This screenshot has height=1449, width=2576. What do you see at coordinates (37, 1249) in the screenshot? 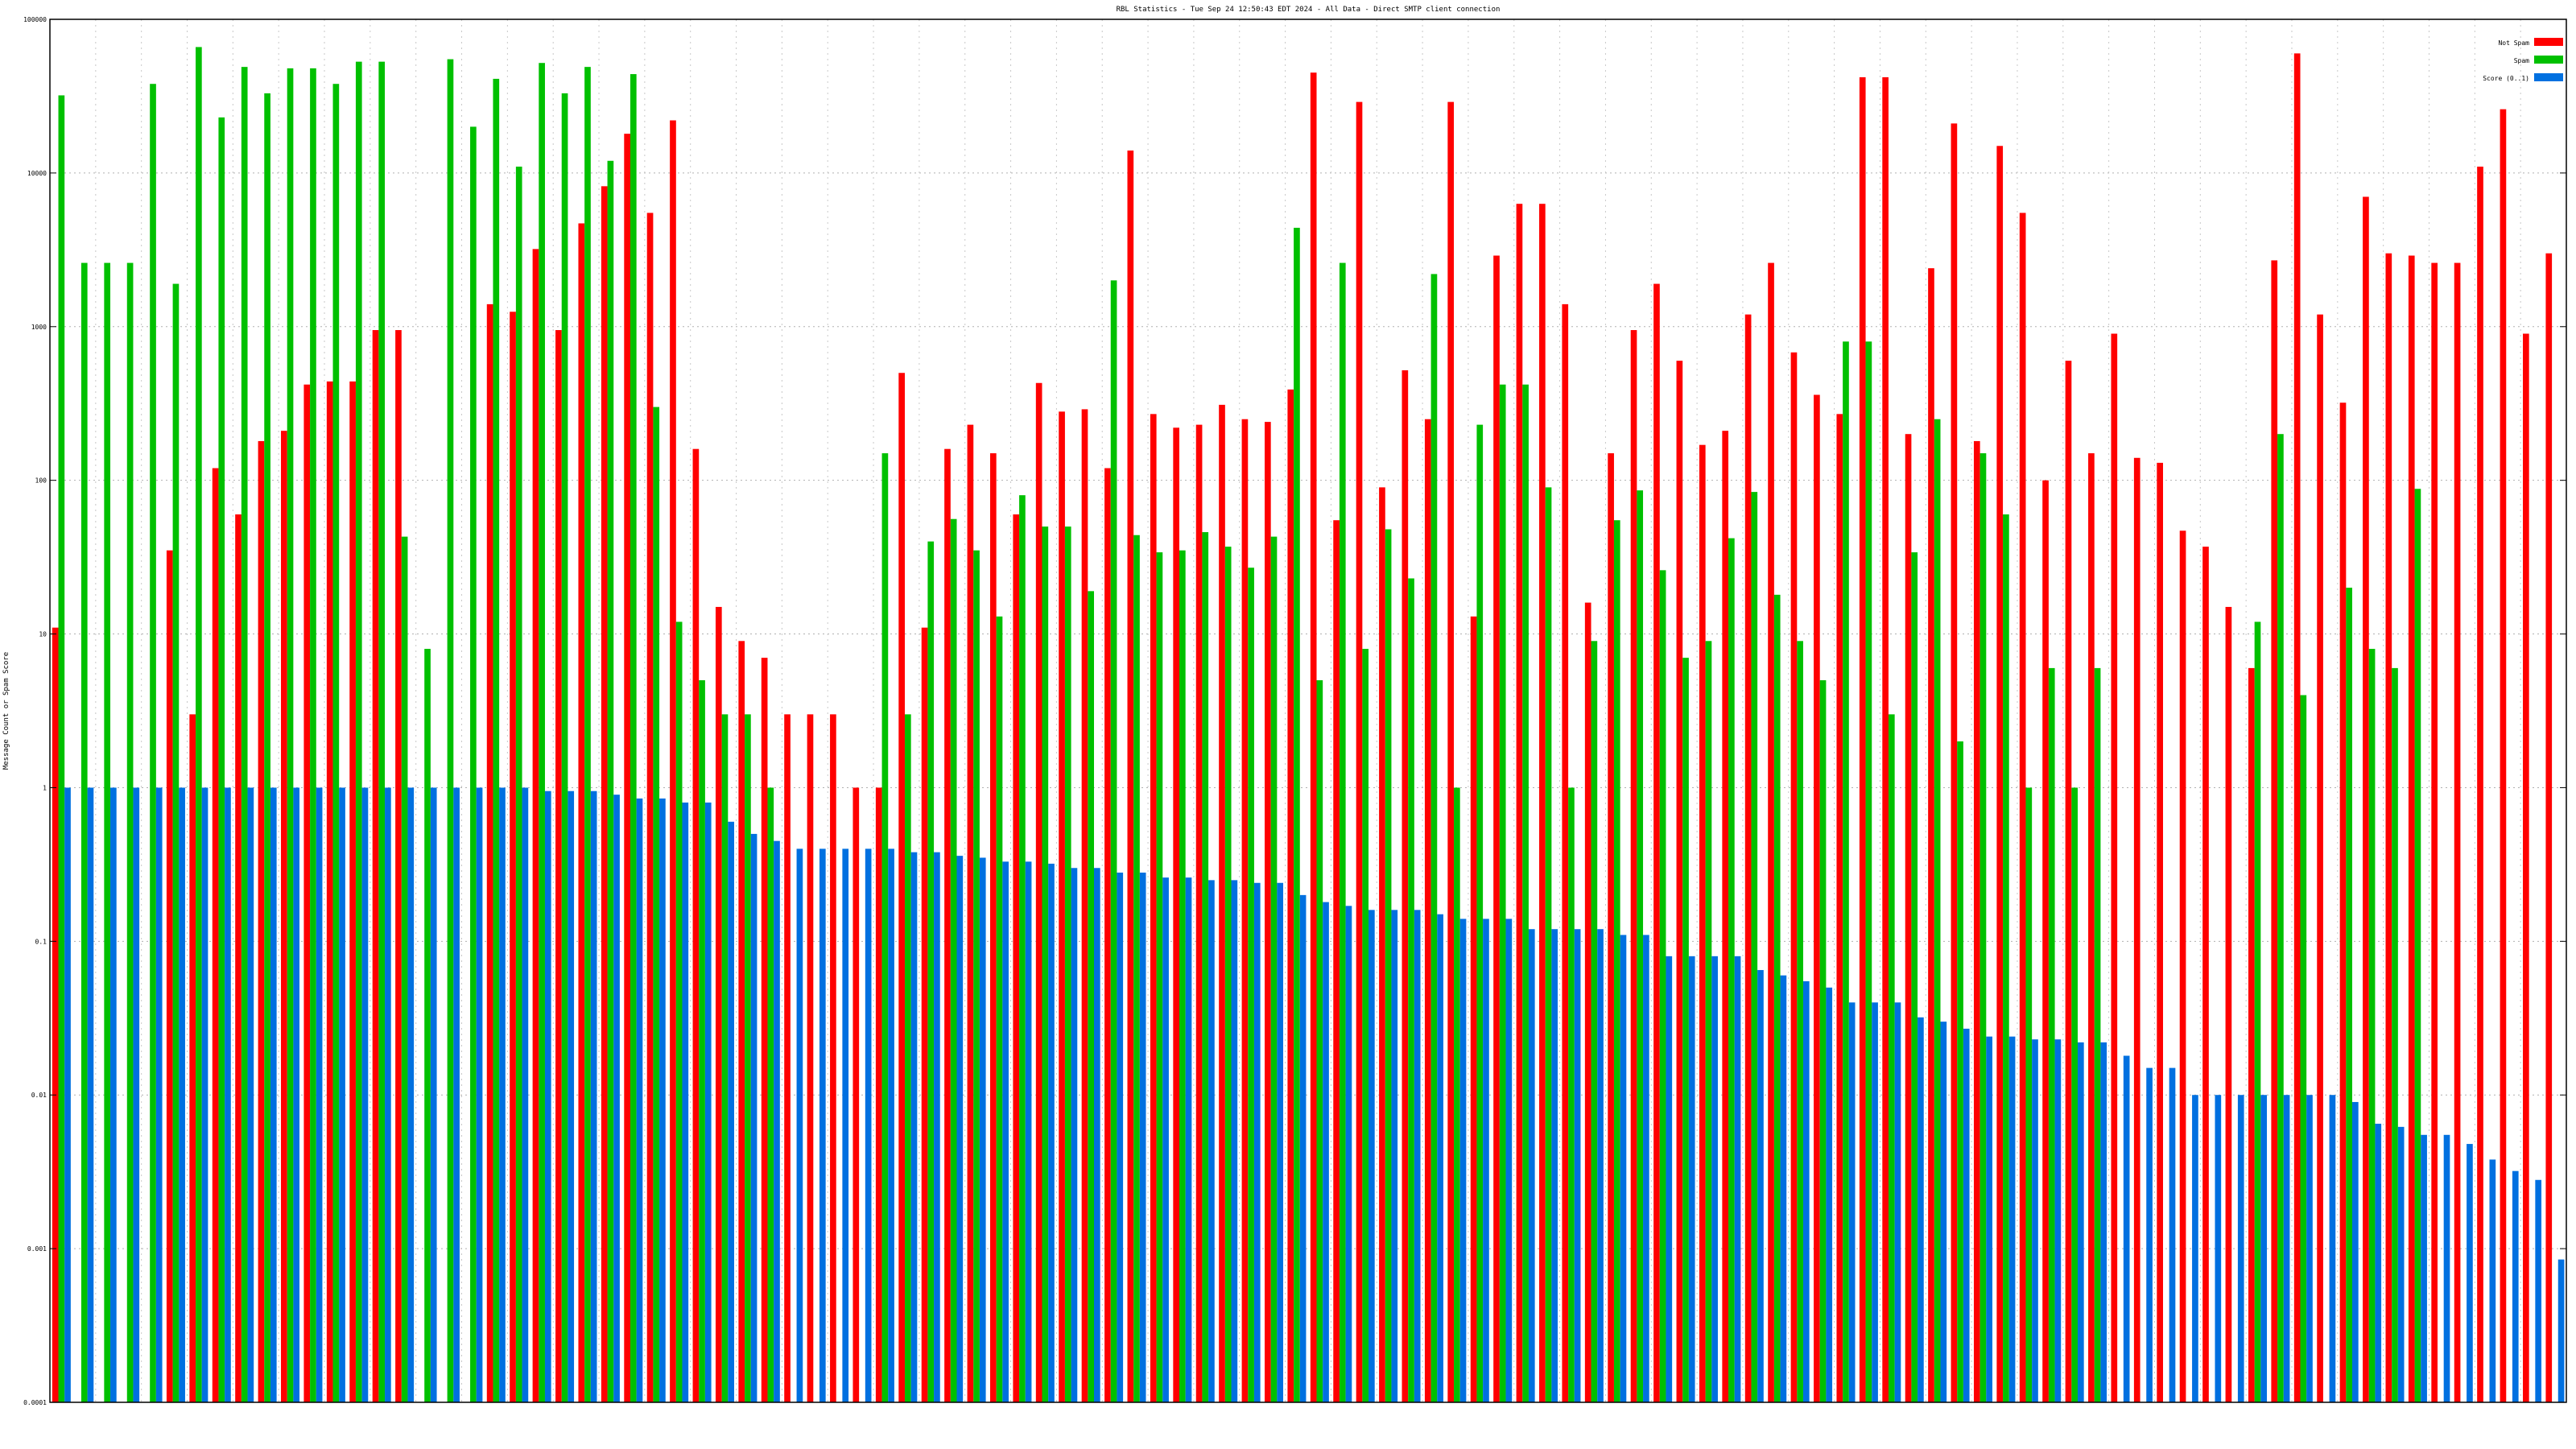
I see `y-tick-label: 0.001` at bounding box center [37, 1249].